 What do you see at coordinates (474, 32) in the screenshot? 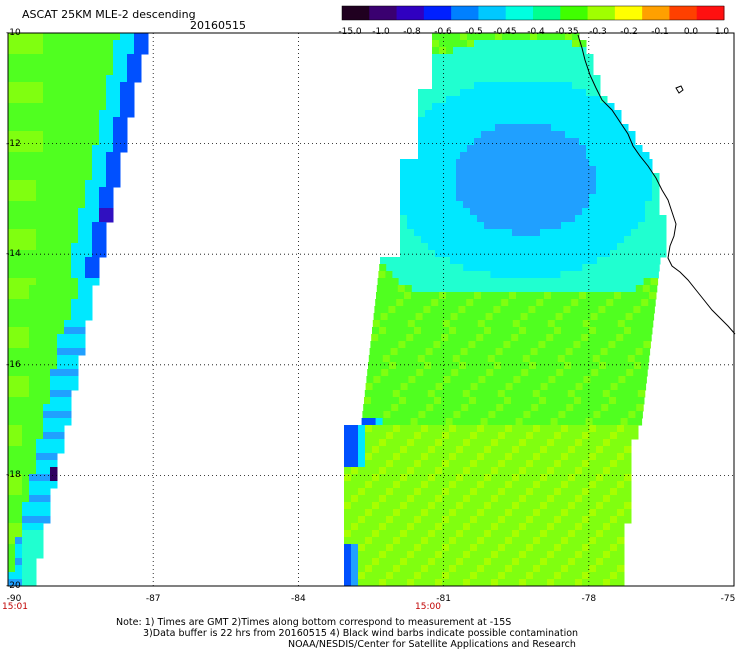
I see `colorbar-tick-label: -0.5` at bounding box center [474, 32].